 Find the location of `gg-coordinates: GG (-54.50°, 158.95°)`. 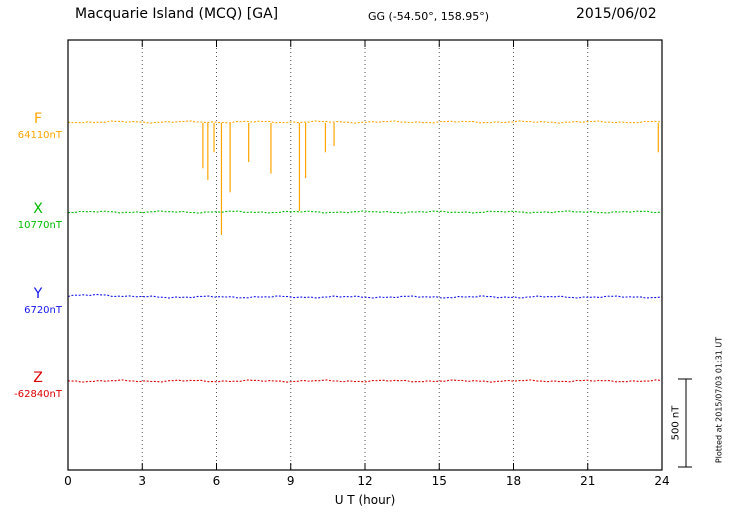

gg-coordinates: GG (-54.50°, 158.95°) is located at coordinates (429, 16).